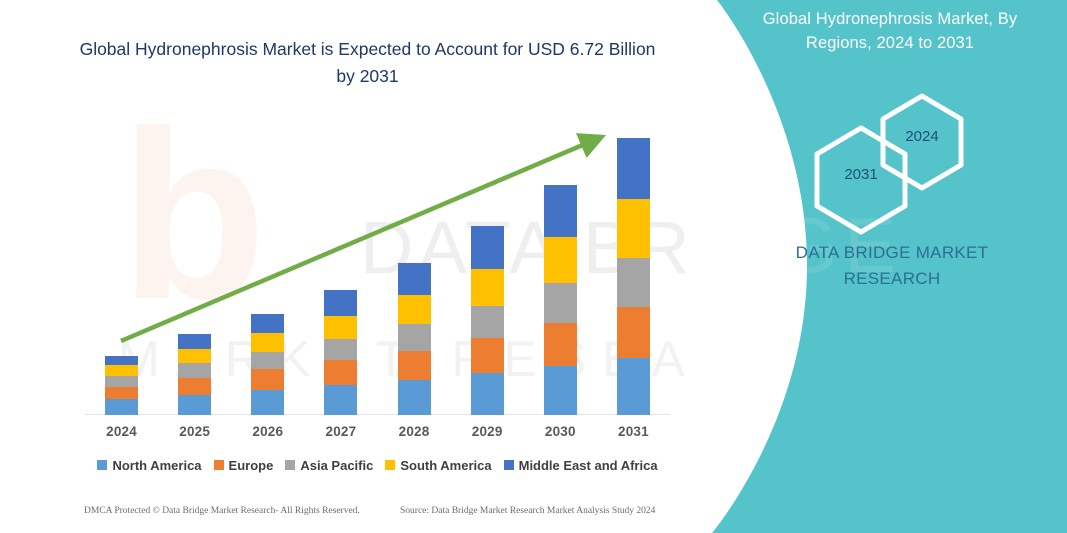 The height and width of the screenshot is (533, 1067). I want to click on bar-segment-2031-asia-pacific, so click(633, 282).